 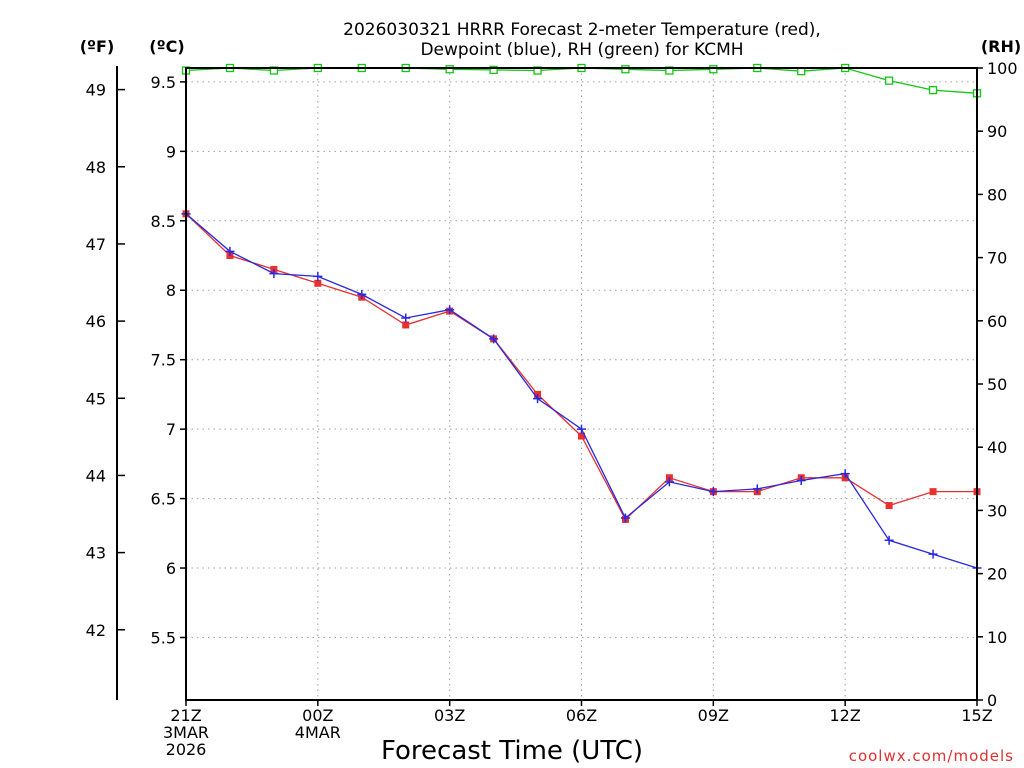 I want to click on x-axis-label: Forecast Time (UTC), so click(x=512, y=751).